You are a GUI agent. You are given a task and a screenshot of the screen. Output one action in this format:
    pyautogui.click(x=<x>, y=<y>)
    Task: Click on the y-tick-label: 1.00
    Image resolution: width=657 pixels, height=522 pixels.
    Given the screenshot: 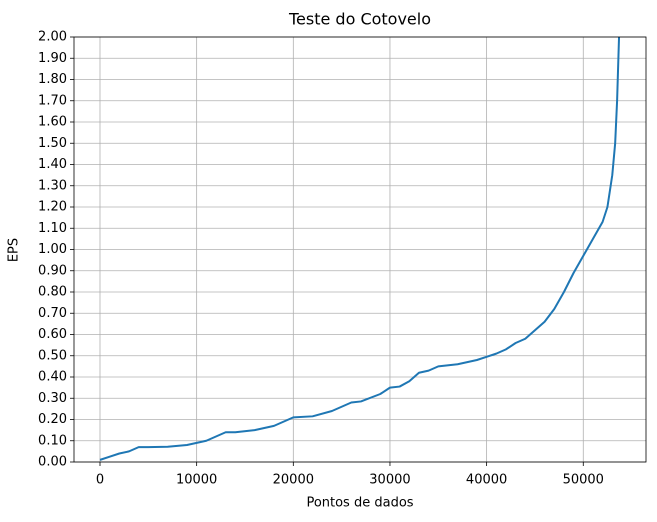 What is the action you would take?
    pyautogui.click(x=52, y=249)
    